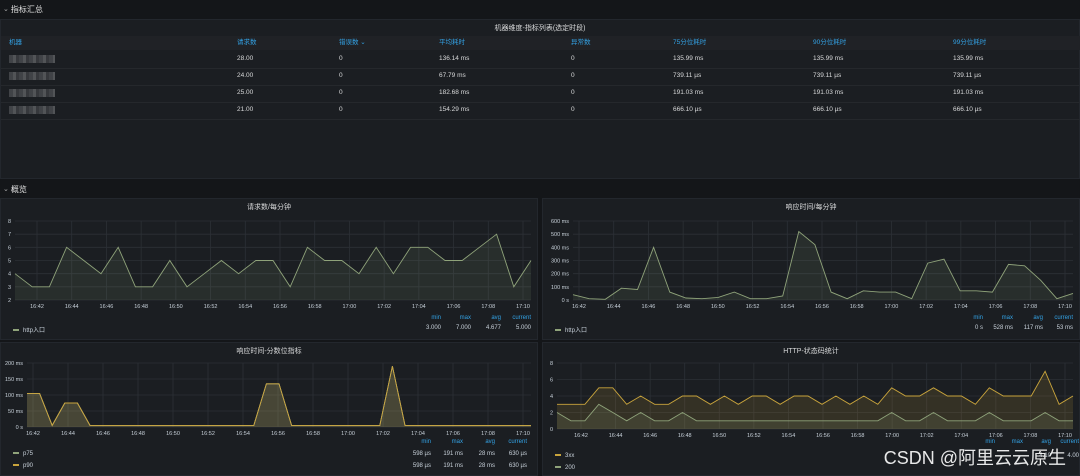 This screenshot has height=476, width=1080. I want to click on table-cell: 25.00, so click(245, 92).